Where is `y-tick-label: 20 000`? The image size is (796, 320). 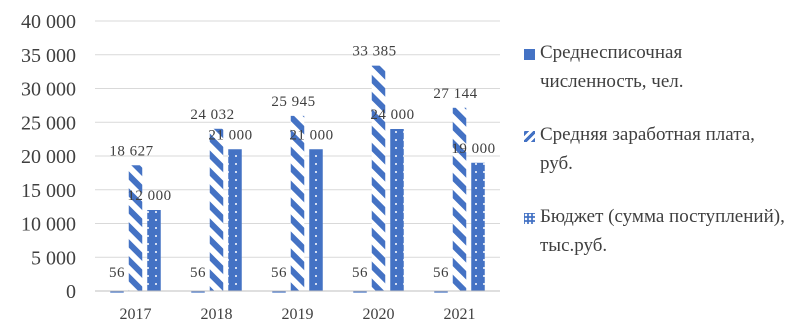
y-tick-label: 20 000 is located at coordinates (48, 157).